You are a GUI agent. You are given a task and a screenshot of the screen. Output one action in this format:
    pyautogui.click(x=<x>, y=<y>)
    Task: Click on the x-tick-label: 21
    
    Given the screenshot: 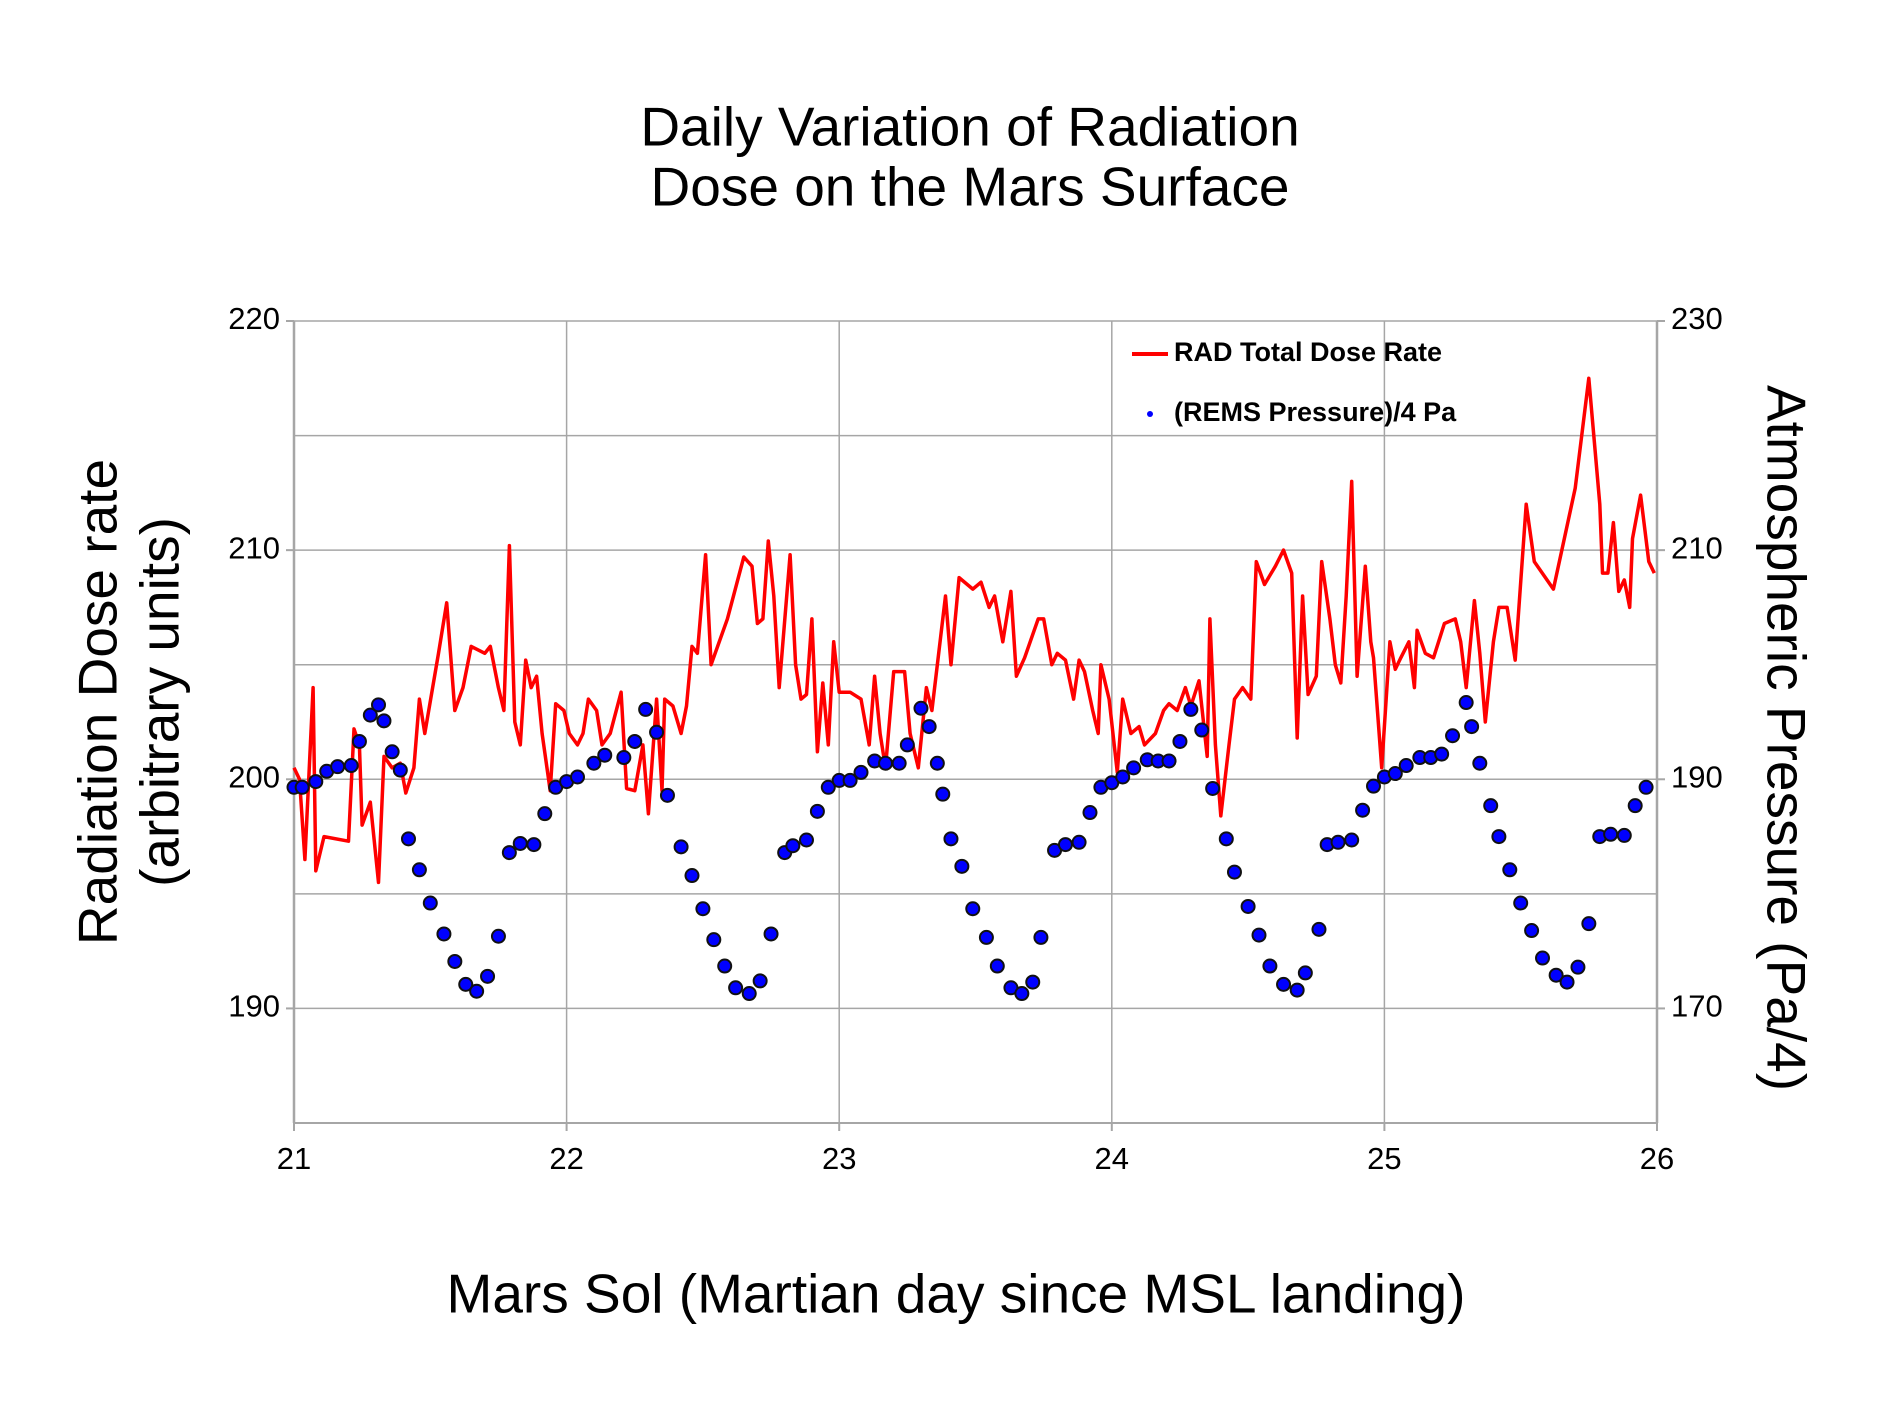 What is the action you would take?
    pyautogui.click(x=294, y=1158)
    